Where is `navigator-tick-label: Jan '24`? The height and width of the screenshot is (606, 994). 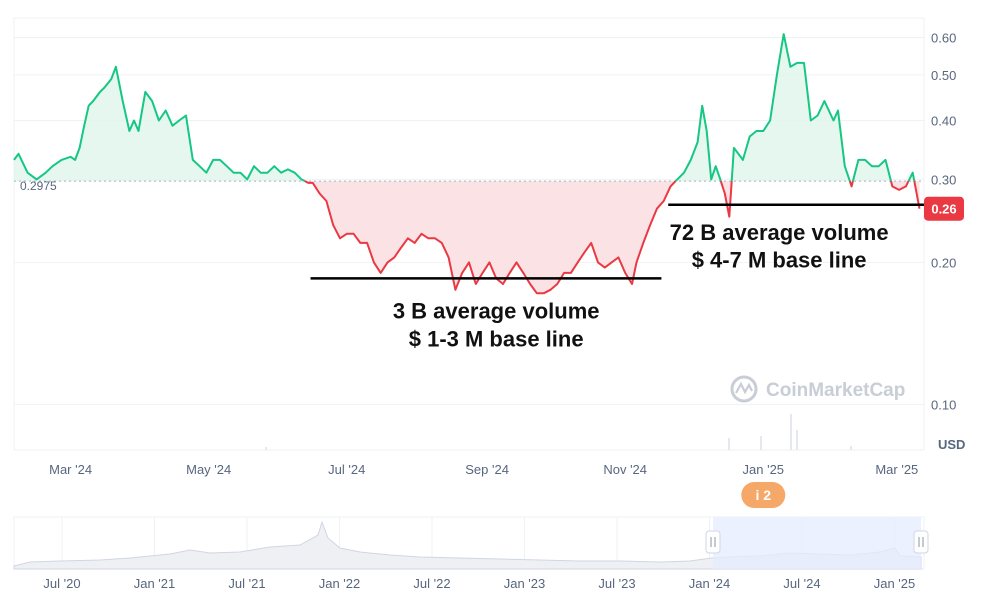
navigator-tick-label: Jan '24 is located at coordinates (710, 583).